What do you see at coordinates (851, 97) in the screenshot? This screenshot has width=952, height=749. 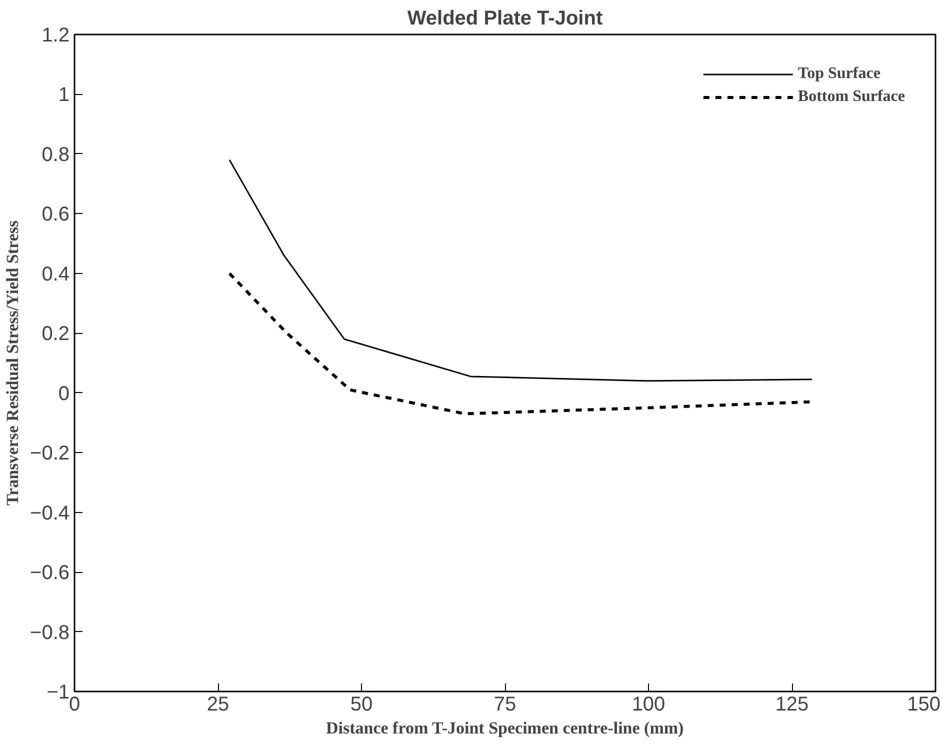 I see `text: Bottom Surface` at bounding box center [851, 97].